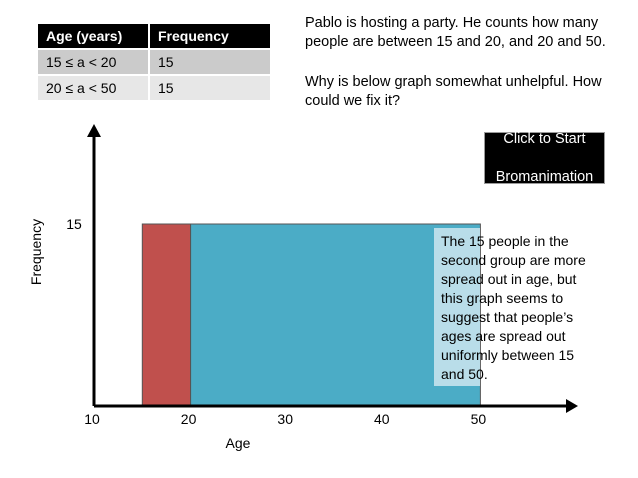 The height and width of the screenshot is (478, 638). I want to click on table-row: 20 ≤ a < 50 15, so click(154, 87).